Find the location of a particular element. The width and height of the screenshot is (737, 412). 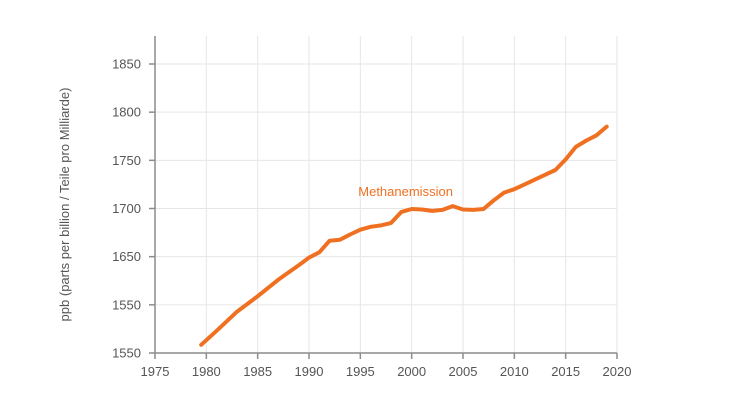

x-tick-label: 2000 is located at coordinates (411, 371).